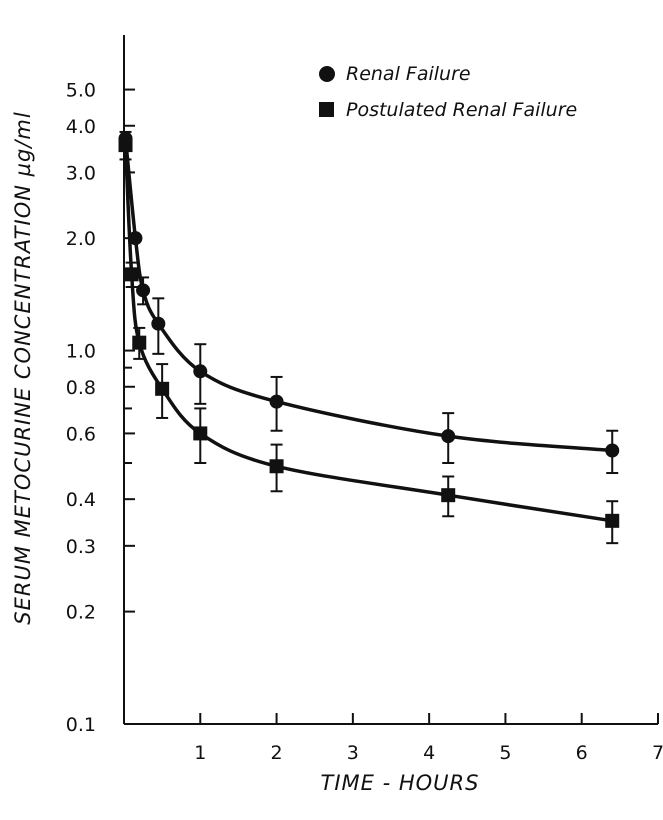 This screenshot has height=820, width=663. I want to click on y-tick-label: 0.4, so click(81, 500).